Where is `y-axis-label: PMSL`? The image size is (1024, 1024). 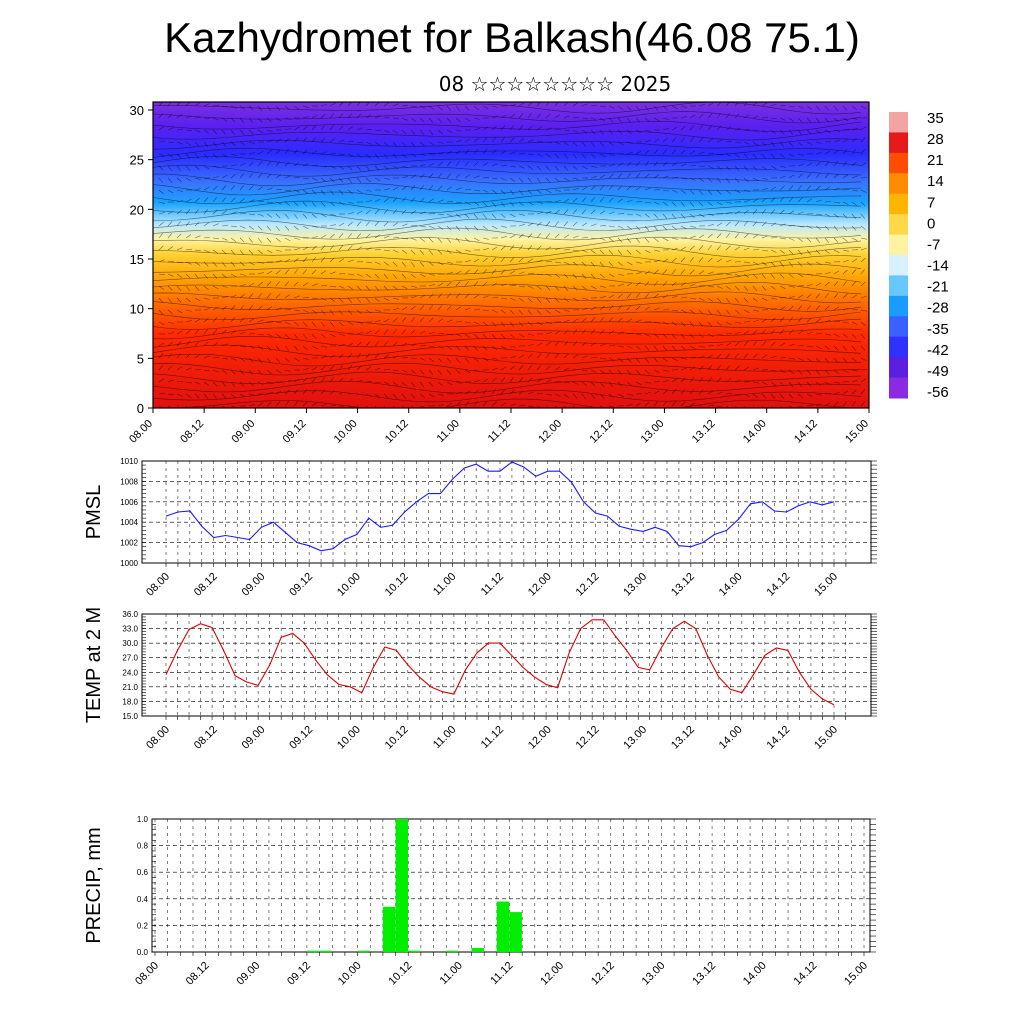
y-axis-label: PMSL is located at coordinates (94, 512).